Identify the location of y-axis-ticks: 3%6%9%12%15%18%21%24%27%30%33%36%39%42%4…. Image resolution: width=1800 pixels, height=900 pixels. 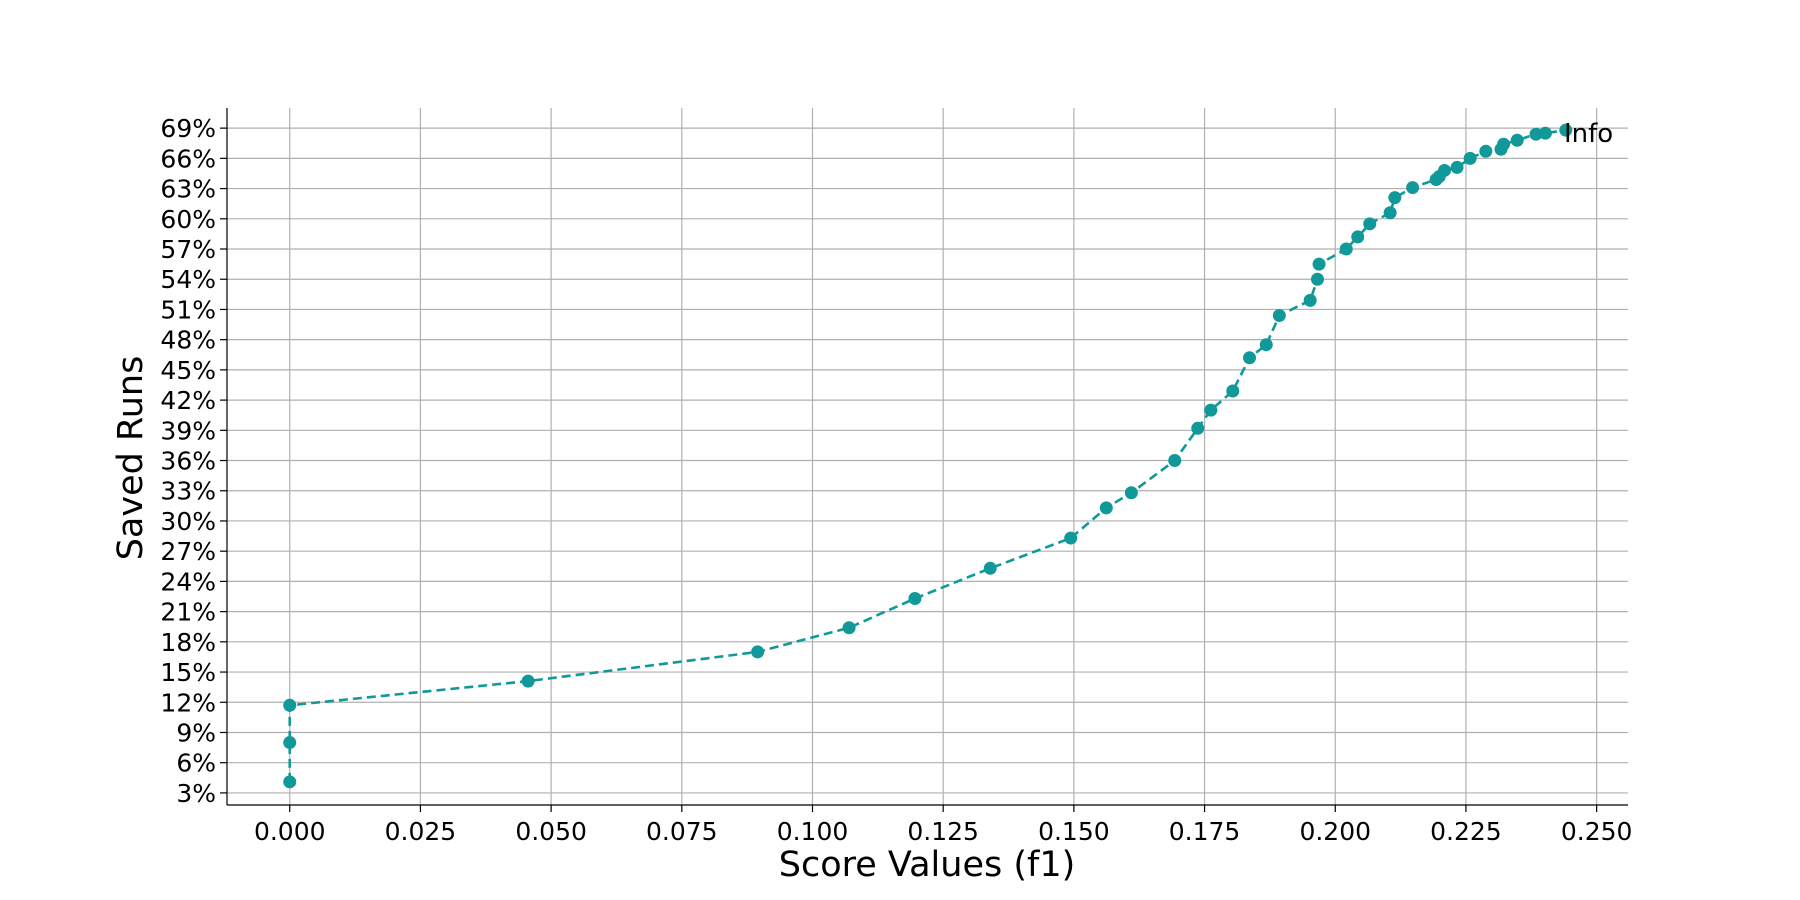
(193, 461).